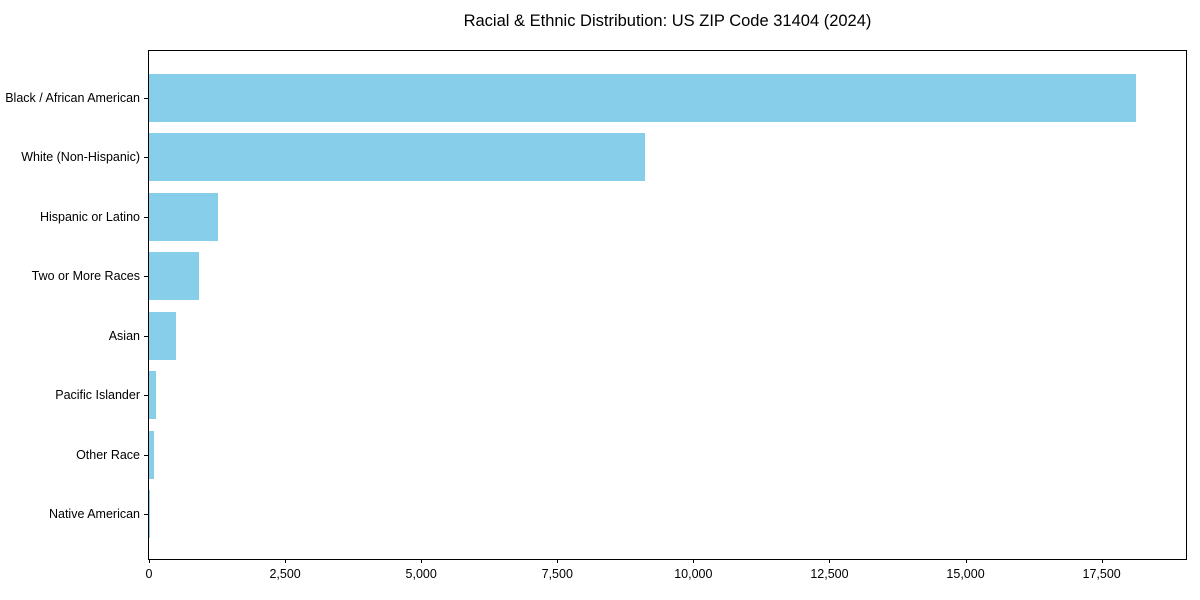 The width and height of the screenshot is (1200, 600). What do you see at coordinates (151, 454) in the screenshot?
I see `bar-other-race` at bounding box center [151, 454].